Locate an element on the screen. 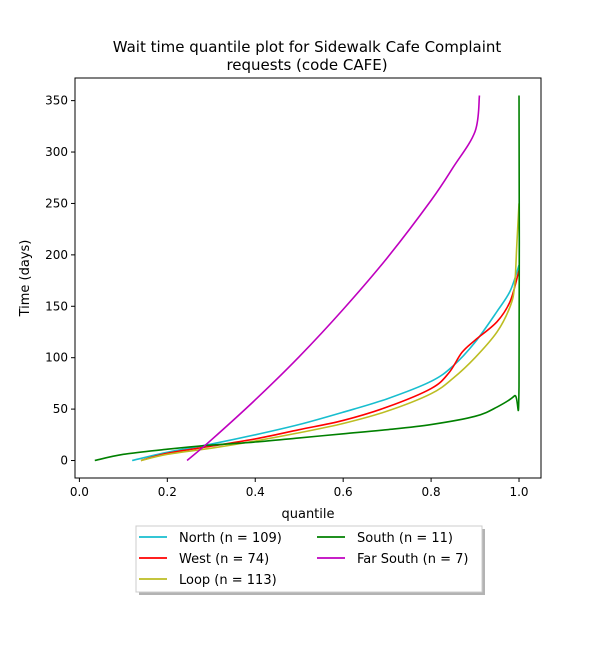 Image resolution: width=600 pixels, height=650 pixels. x-tick-label: 0.2 is located at coordinates (167, 492).